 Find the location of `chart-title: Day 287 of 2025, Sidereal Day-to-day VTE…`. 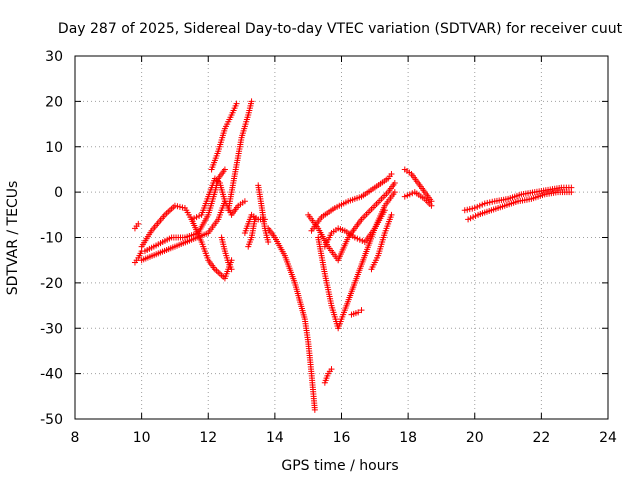

chart-title: Day 287 of 2025, Sidereal Day-to-day VTE… is located at coordinates (340, 29).